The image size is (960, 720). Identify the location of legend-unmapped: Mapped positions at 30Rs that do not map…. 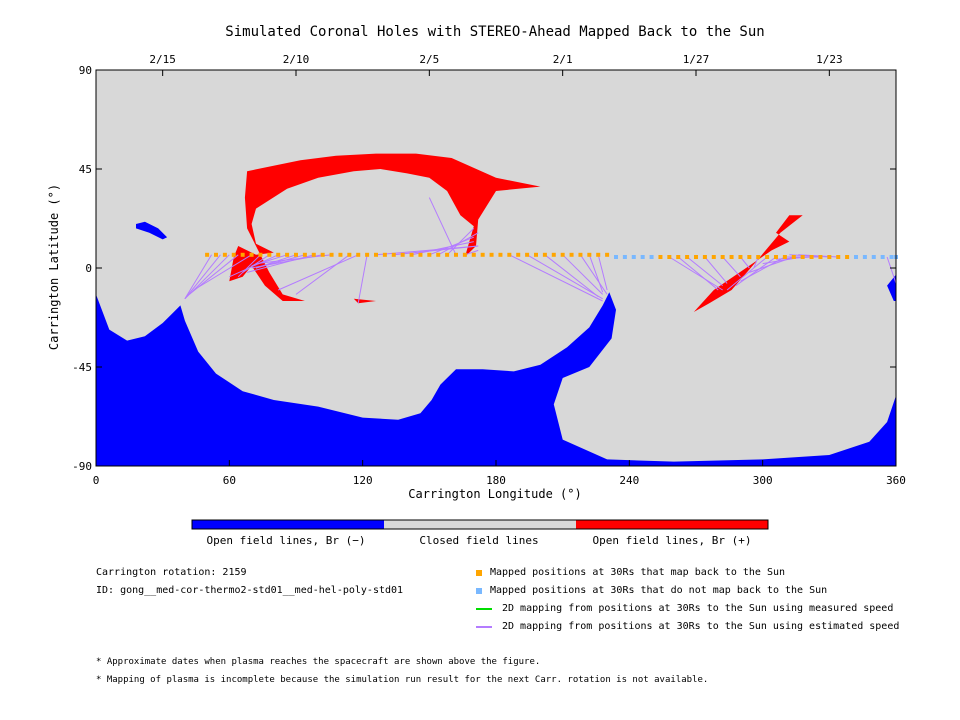
(651, 590).